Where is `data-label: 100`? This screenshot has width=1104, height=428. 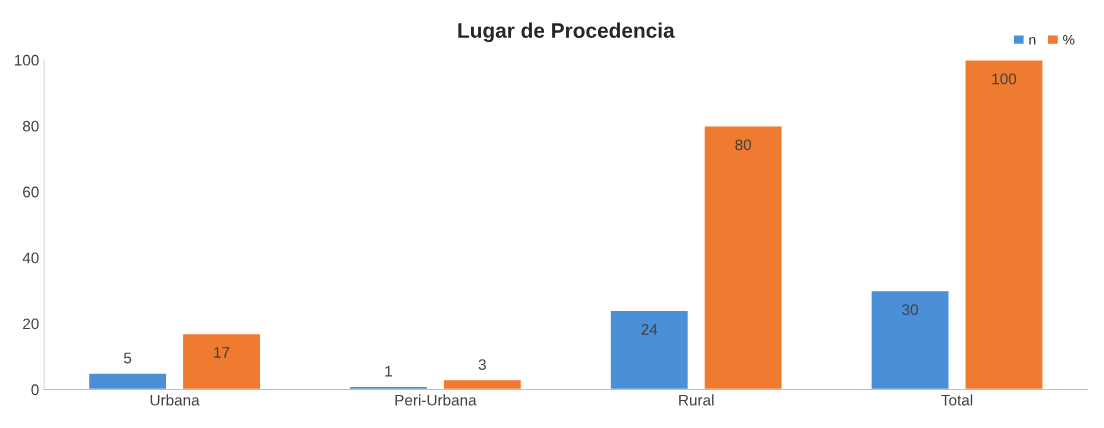
data-label: 100 is located at coordinates (1004, 79).